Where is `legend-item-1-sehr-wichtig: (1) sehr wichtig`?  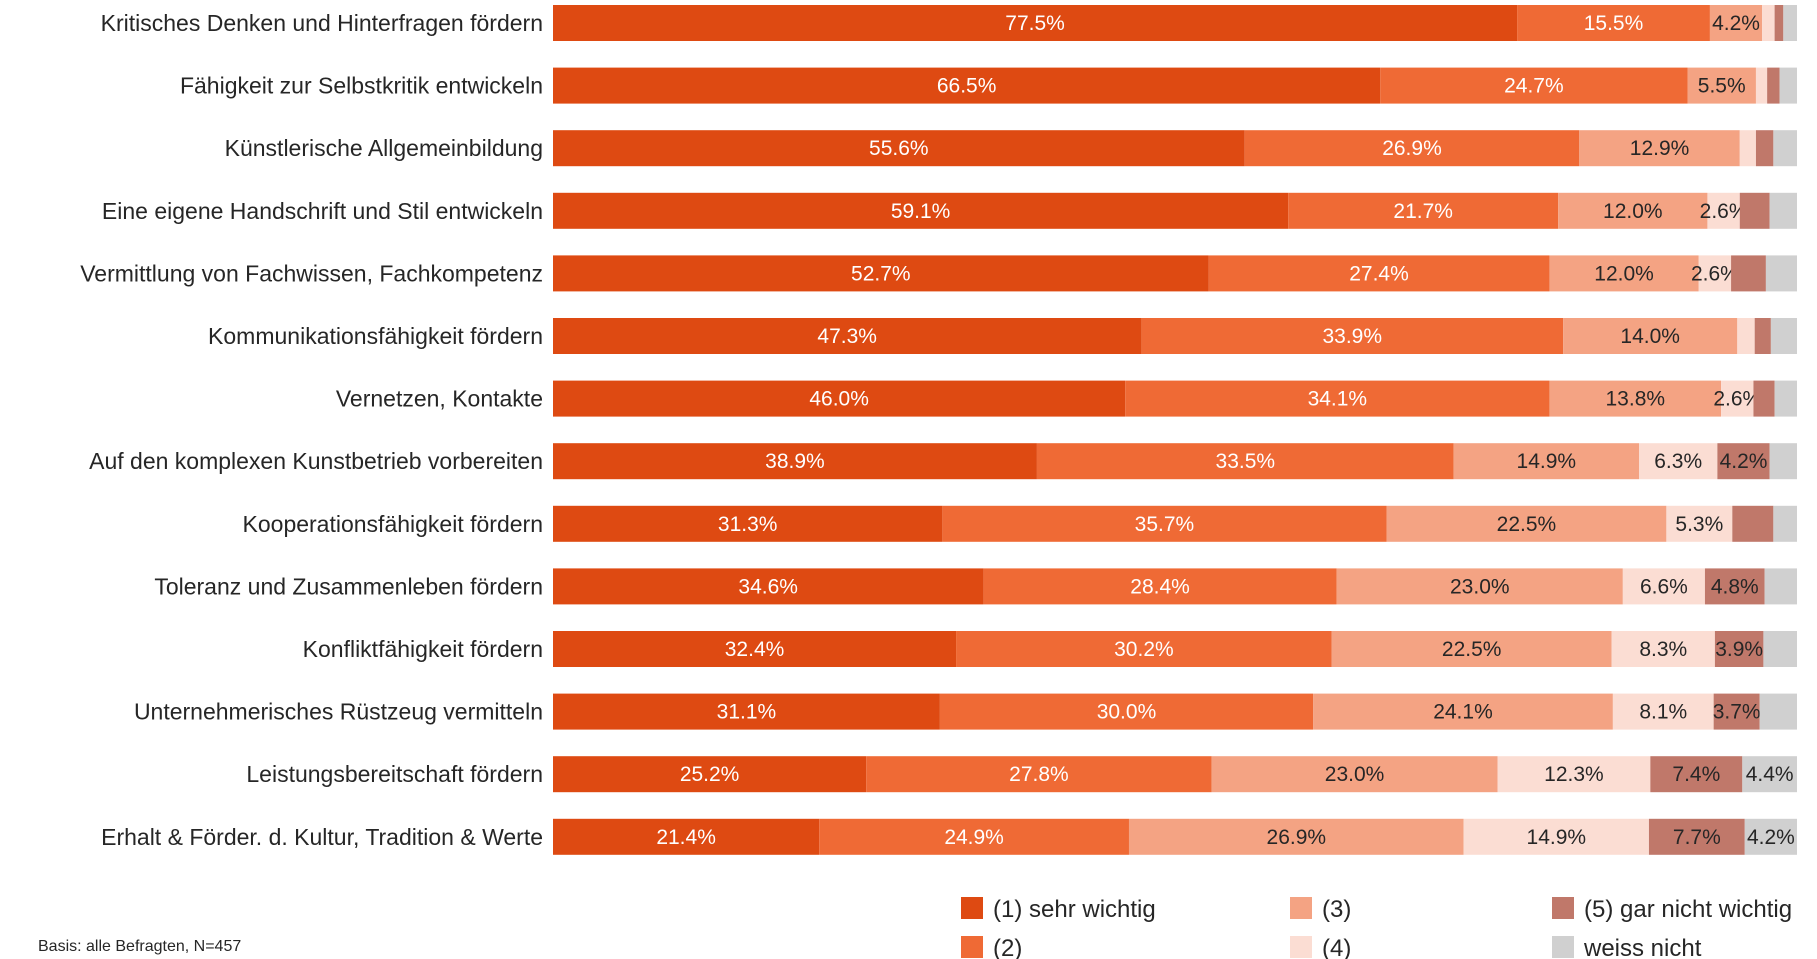 legend-item-1-sehr-wichtig: (1) sehr wichtig is located at coordinates (1058, 909).